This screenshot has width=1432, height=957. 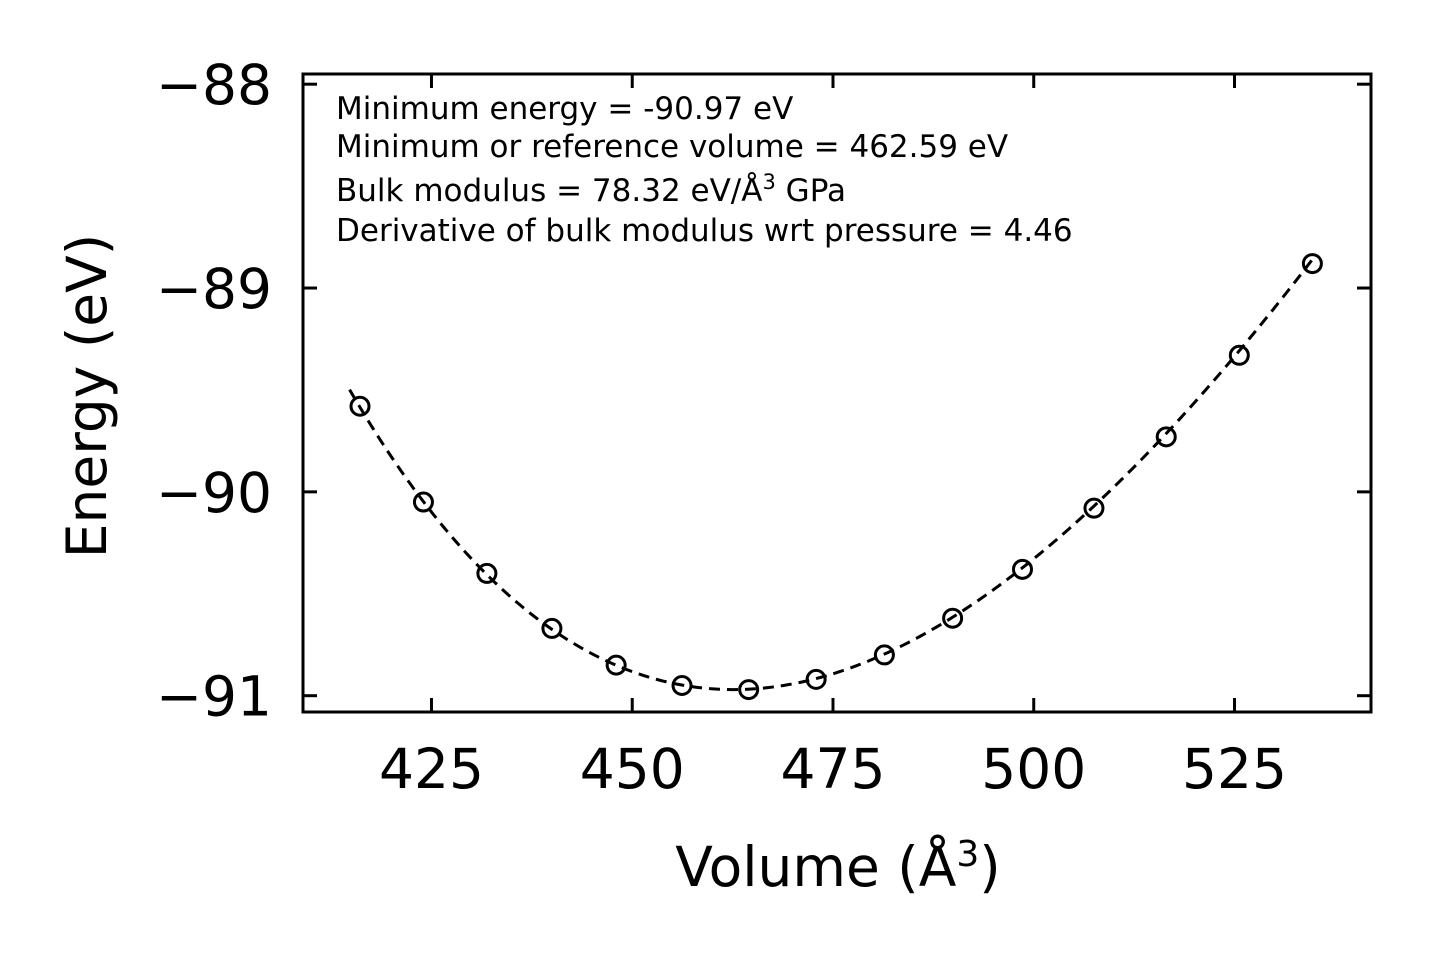 What do you see at coordinates (591, 189) in the screenshot?
I see `annotation-line: Bulk modulus = 78.32 eV/Å3 GPa` at bounding box center [591, 189].